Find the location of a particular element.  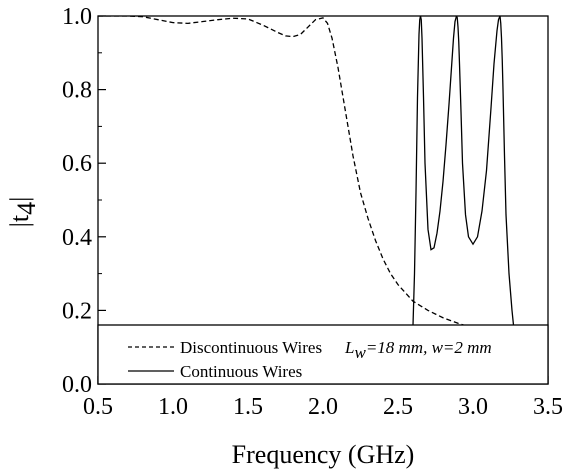

x-tick-label: 3.5 is located at coordinates (548, 407).